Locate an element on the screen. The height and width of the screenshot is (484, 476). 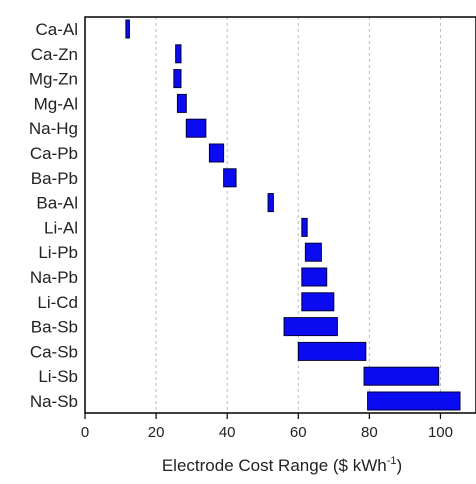
x-tick-label: 0 is located at coordinates (85, 432).